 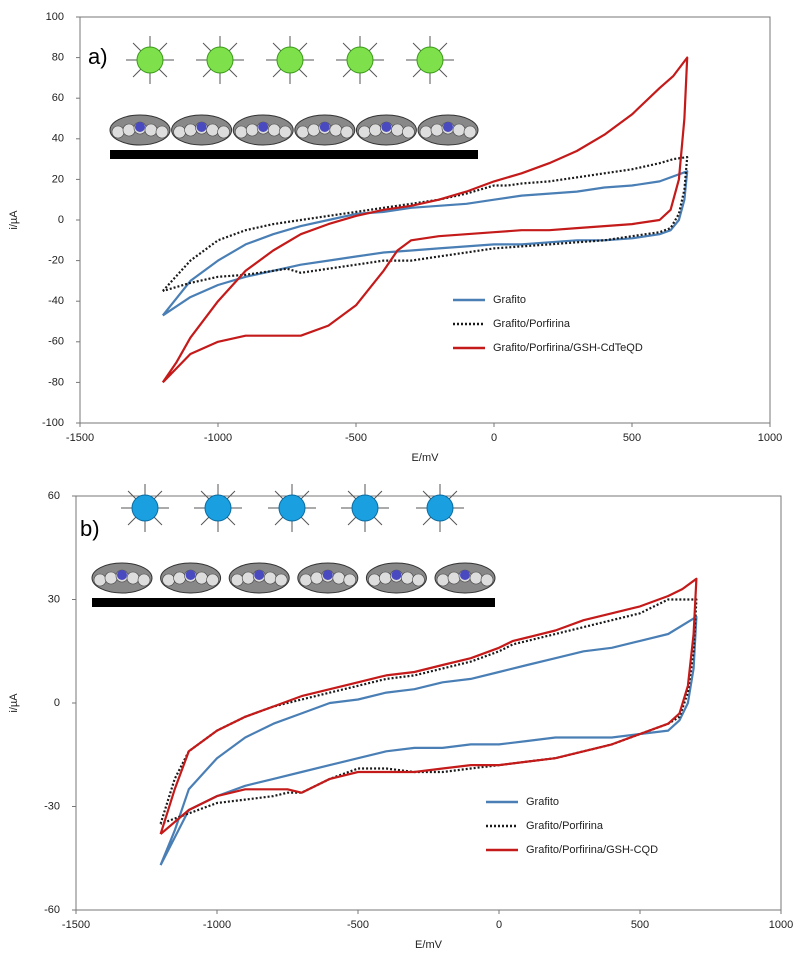 What do you see at coordinates (56, 301) in the screenshot?
I see `y-tick-label: -40` at bounding box center [56, 301].